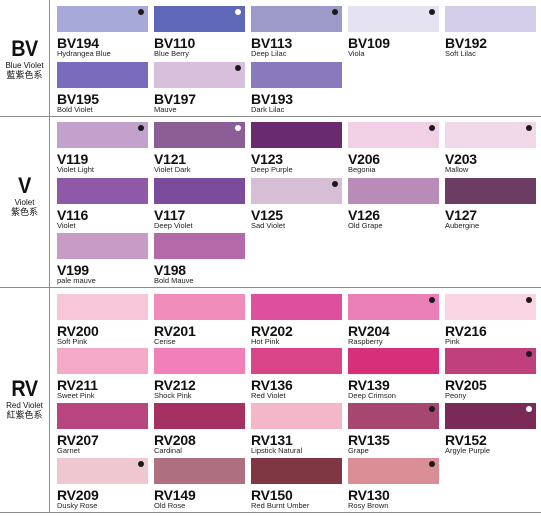 The height and width of the screenshot is (516, 541). What do you see at coordinates (73, 159) in the screenshot?
I see `swatch-code: V119` at bounding box center [73, 159].